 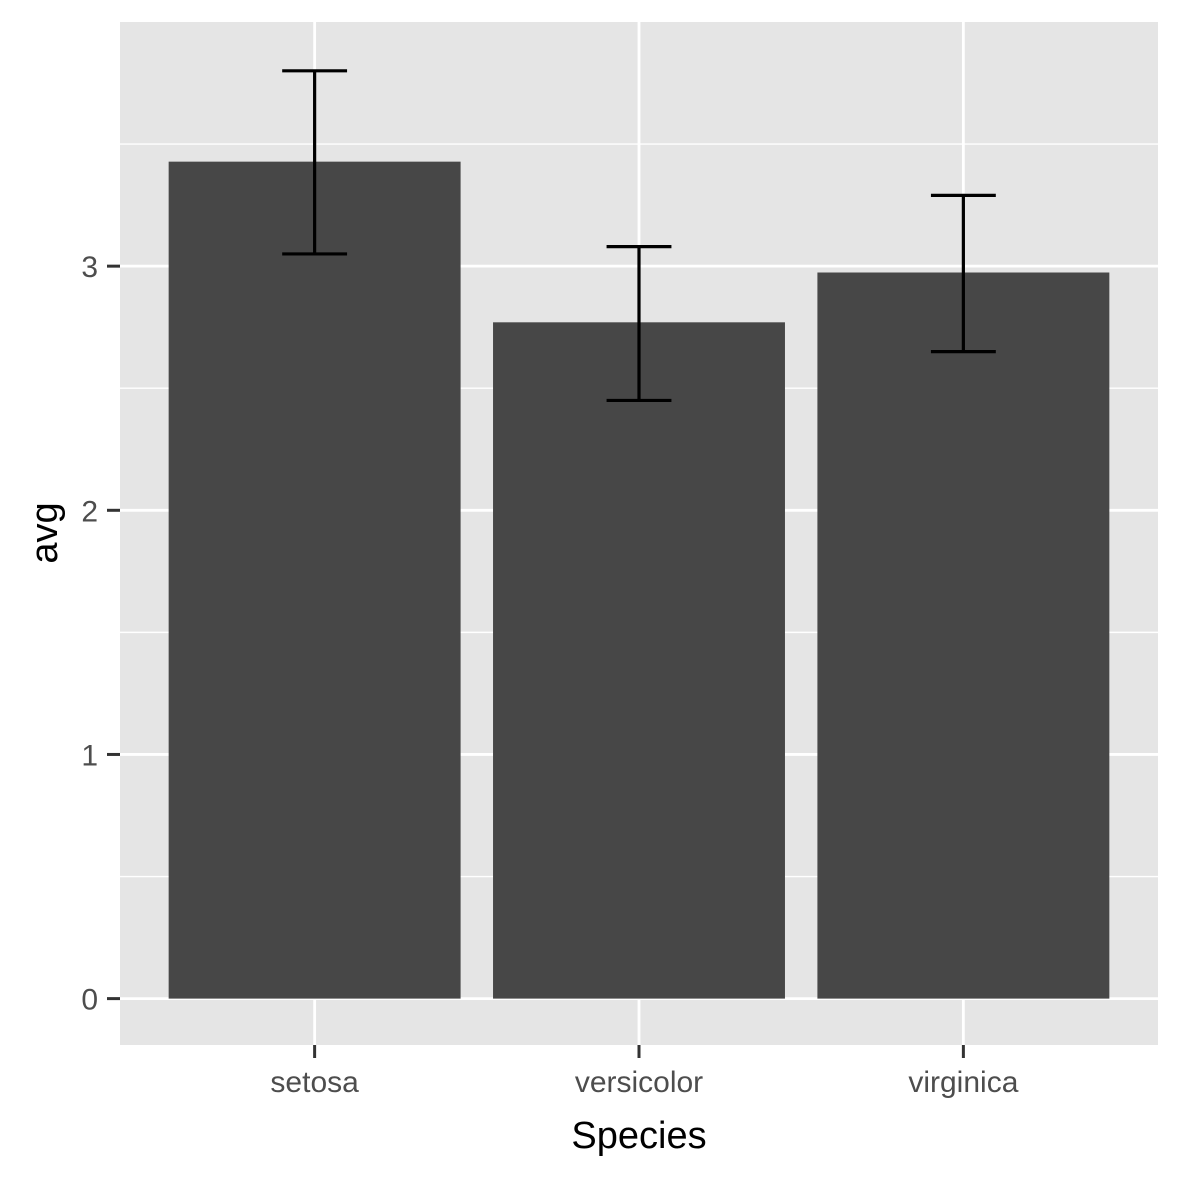 I want to click on y-tick-label: 2, so click(x=89, y=511).